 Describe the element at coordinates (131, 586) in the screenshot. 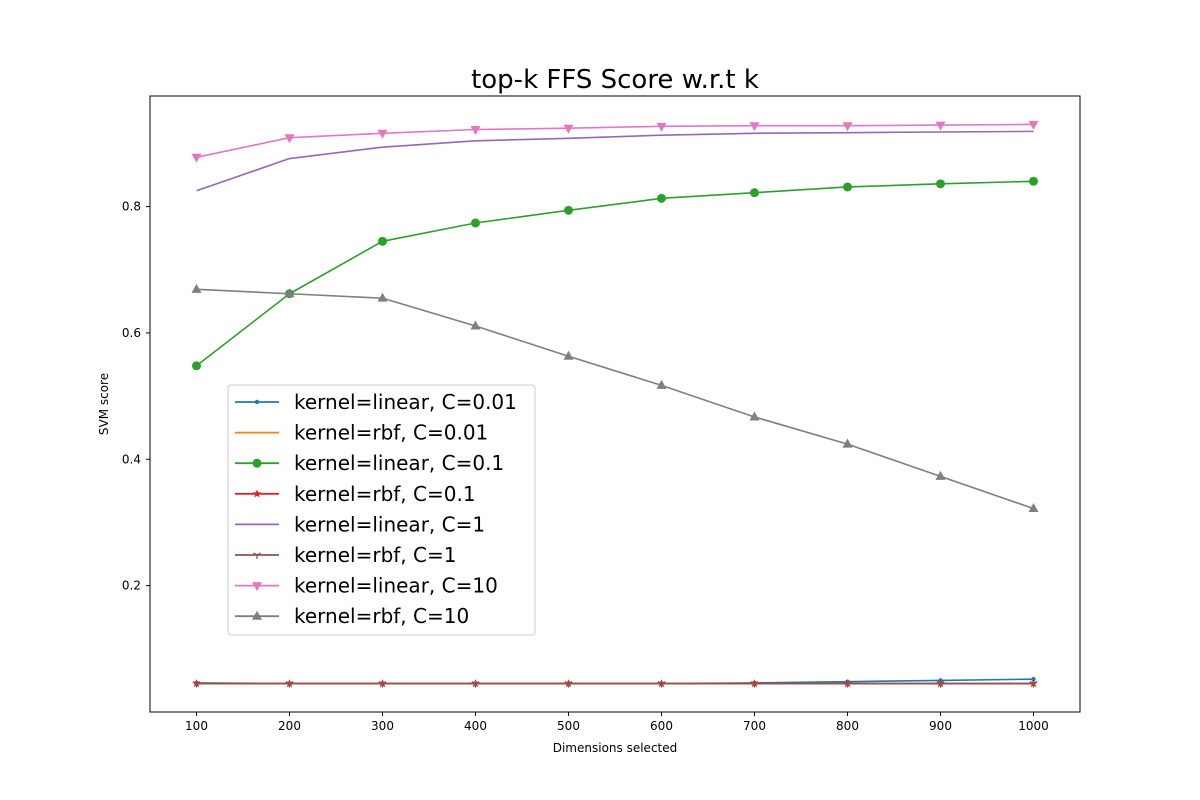

I see `y-tick-label: 0.2` at that location.